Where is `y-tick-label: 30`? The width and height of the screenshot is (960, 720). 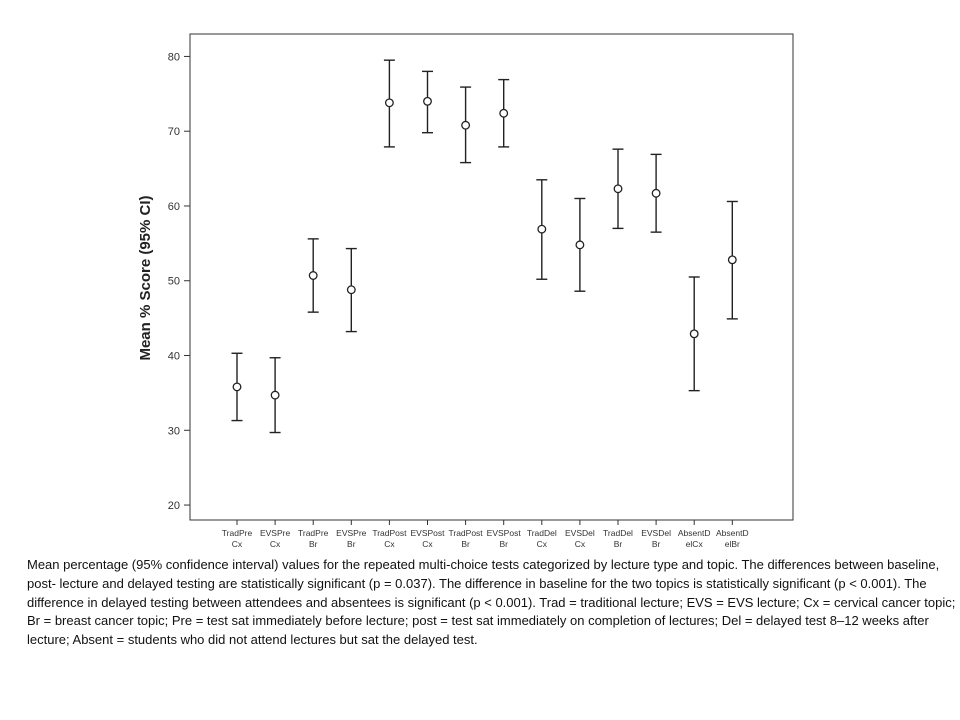
y-tick-label: 30 is located at coordinates (174, 431).